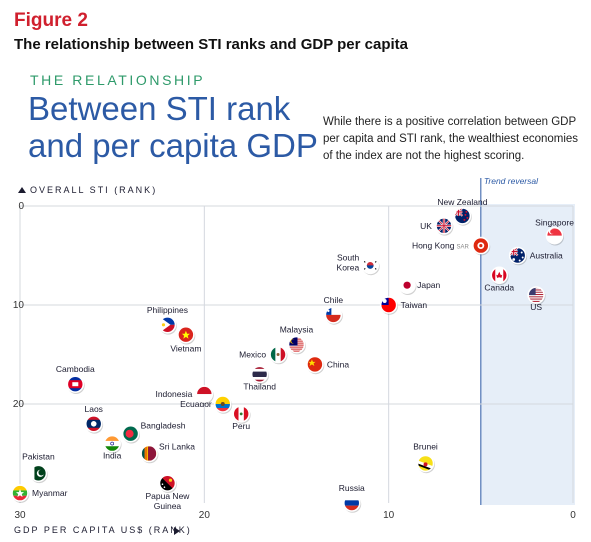  I want to click on y-tick-label: 20, so click(19, 404).